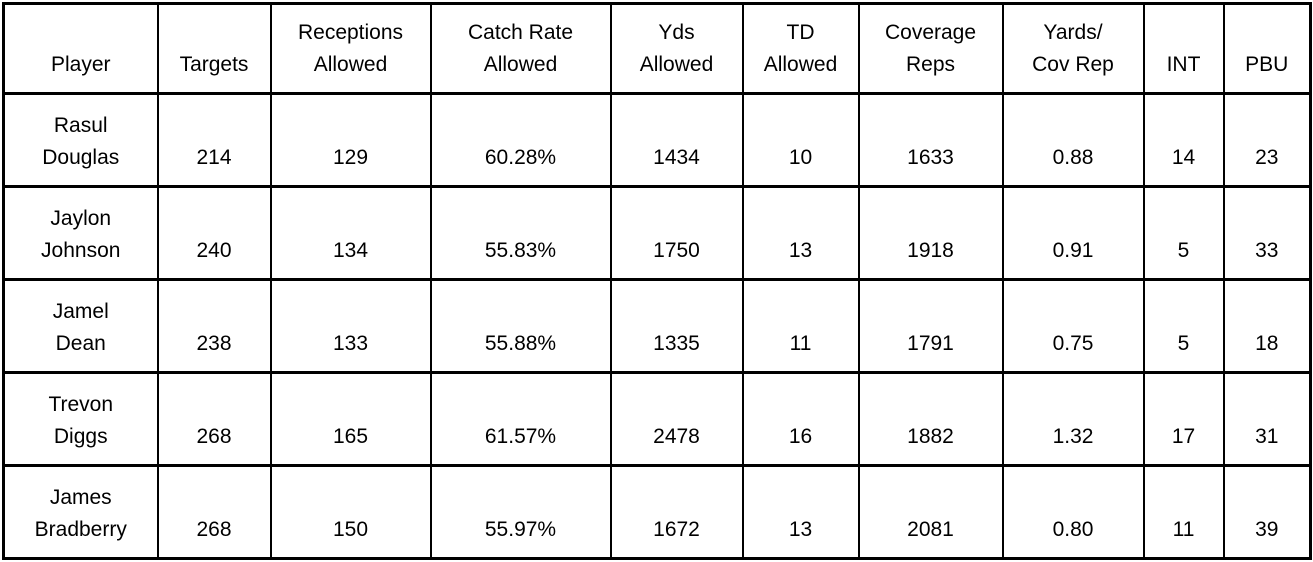 Image resolution: width=1313 pixels, height=562 pixels. Describe the element at coordinates (520, 326) in the screenshot. I see `cell-catch-rate-allowed: 55.88%` at that location.